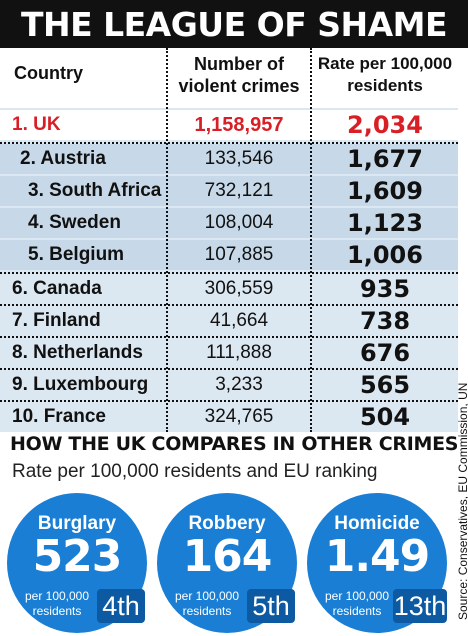 This screenshot has height=636, width=468. What do you see at coordinates (239, 125) in the screenshot?
I see `crimes-cell: 1,158,957` at bounding box center [239, 125].